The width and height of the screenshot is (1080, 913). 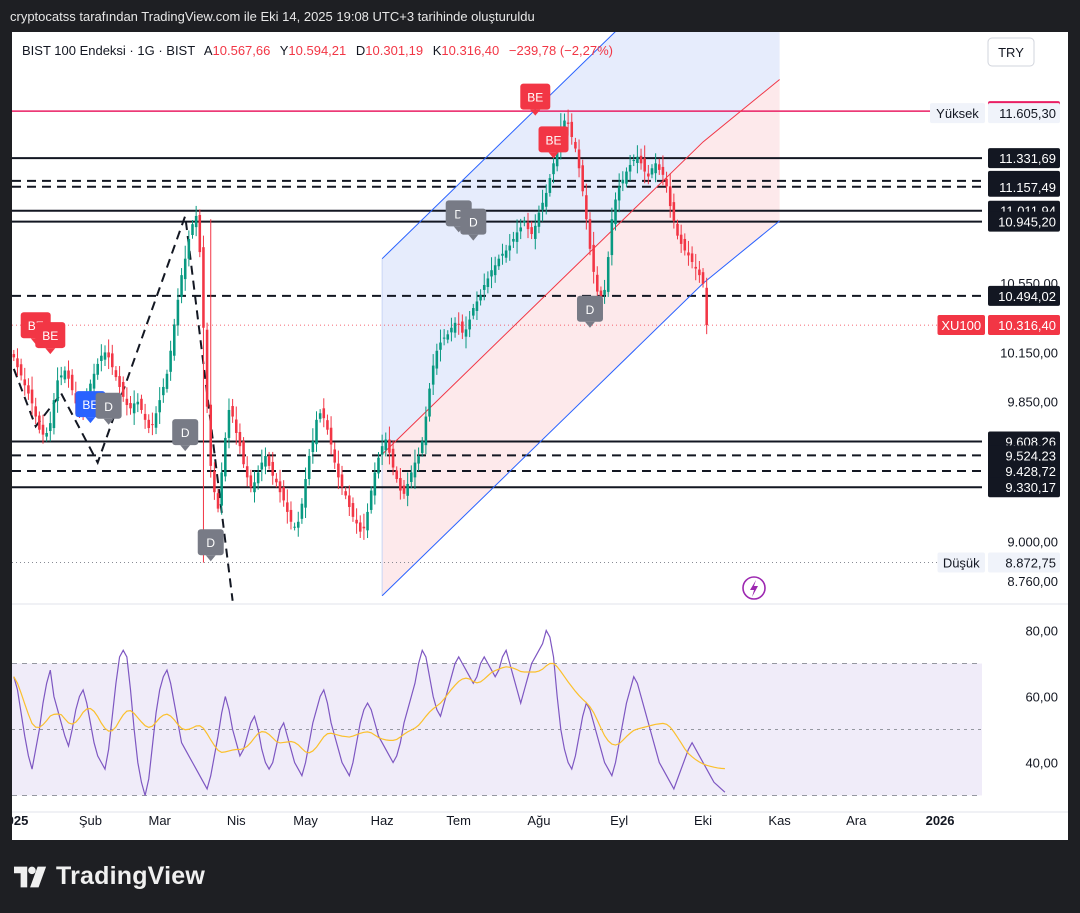 What do you see at coordinates (999, 325) in the screenshot?
I see `price-label: 10.316,40 XU100` at bounding box center [999, 325].